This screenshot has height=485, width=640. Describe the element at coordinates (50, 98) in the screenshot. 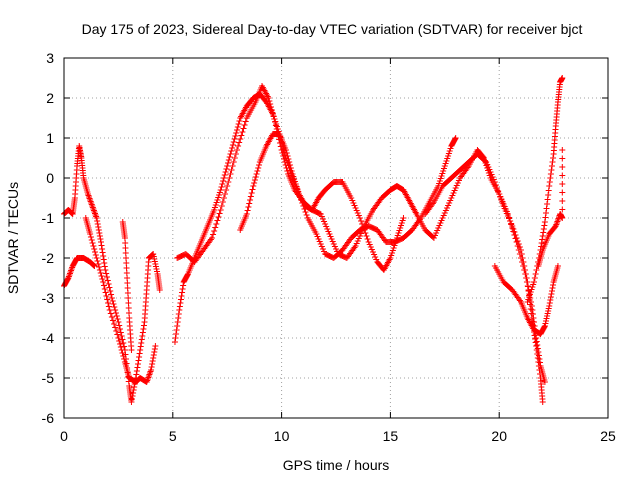

I see `y-tick-label: 2` at that location.